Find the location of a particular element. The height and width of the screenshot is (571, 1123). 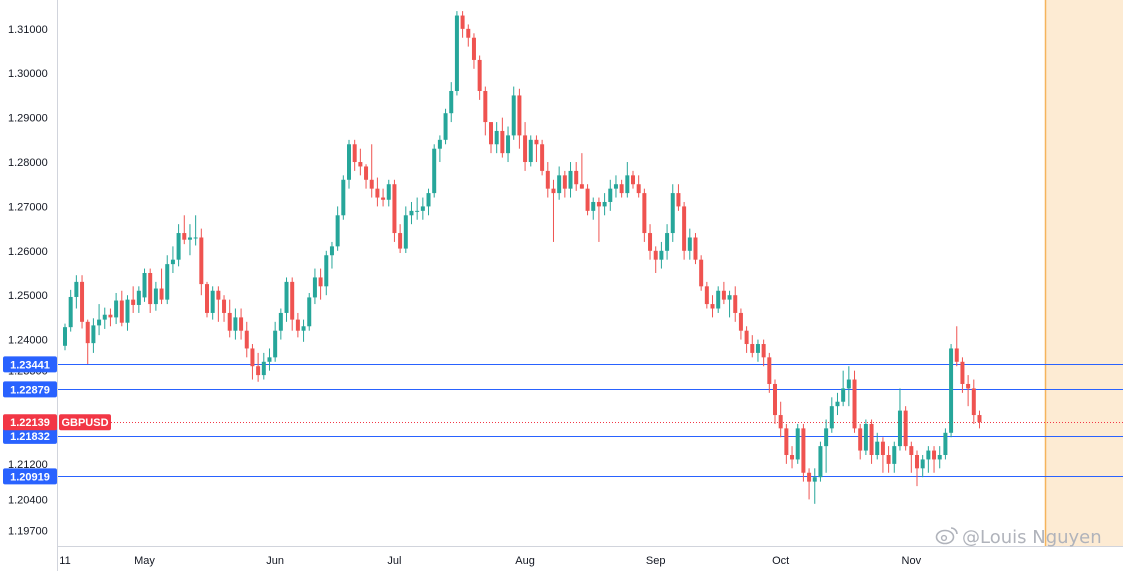

y-tick-label: 1.19700 is located at coordinates (28, 531).